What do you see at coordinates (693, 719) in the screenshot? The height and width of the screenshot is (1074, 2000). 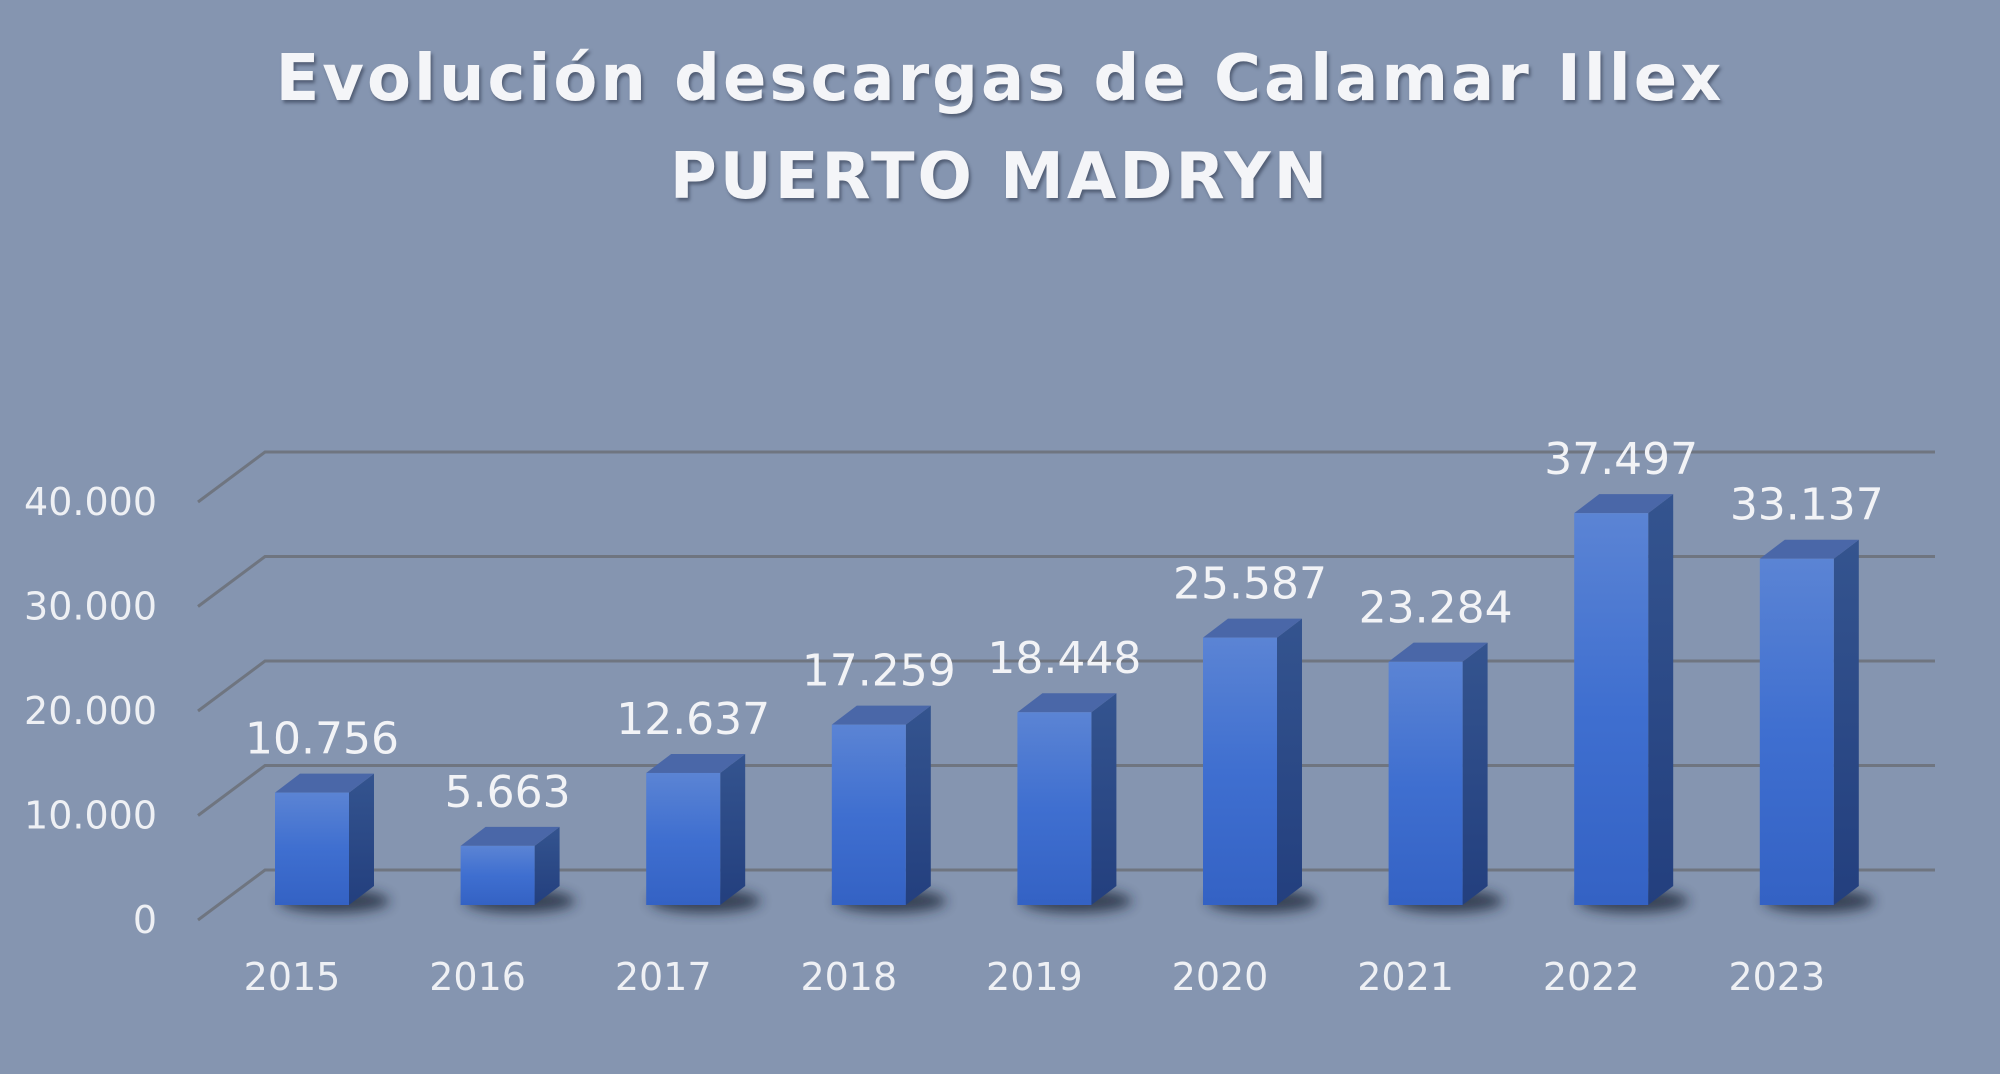 I see `data-label: 12.637` at bounding box center [693, 719].